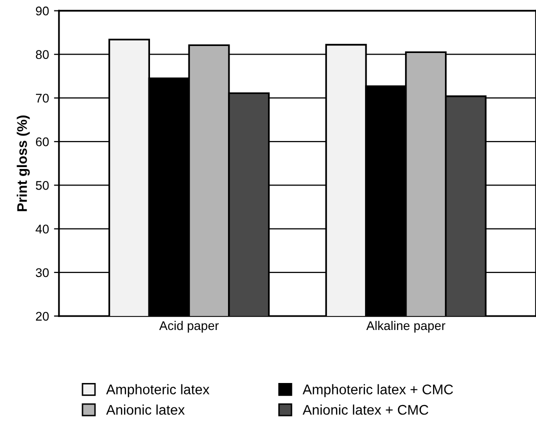 Image resolution: width=536 pixels, height=430 pixels. I want to click on legend-label: Amphoteric latex + CMC, so click(377, 391).